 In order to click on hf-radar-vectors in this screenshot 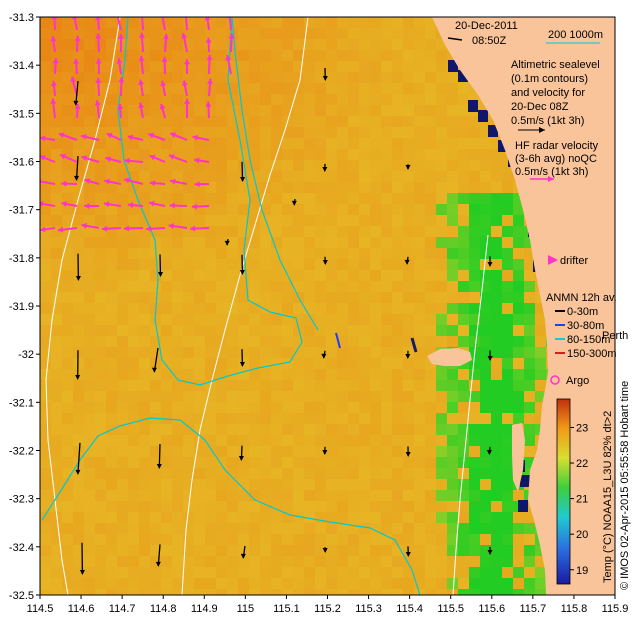, I will do `click(137, 125)`.